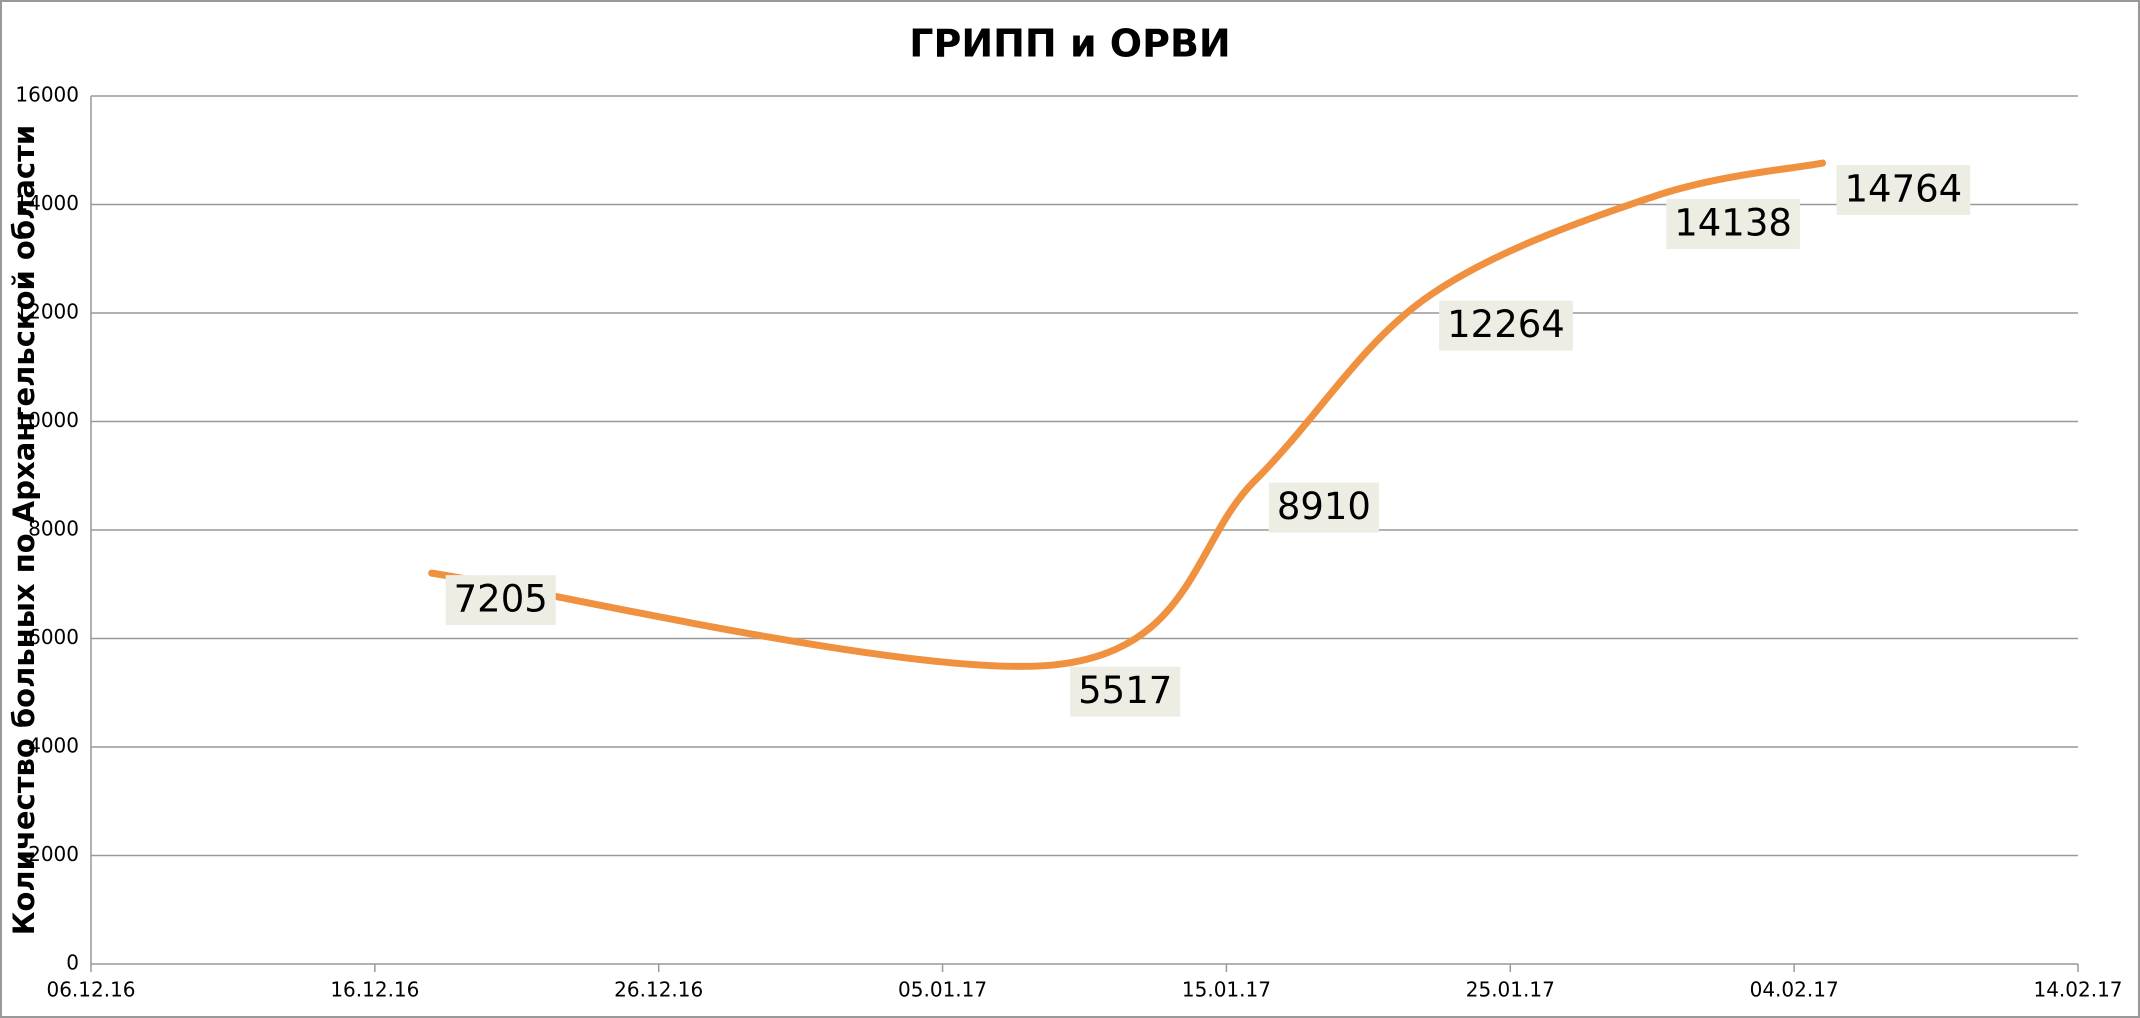 This screenshot has height=1018, width=2140. Describe the element at coordinates (1226, 990) in the screenshot. I see `x-tick-label: 15.01.17` at that location.